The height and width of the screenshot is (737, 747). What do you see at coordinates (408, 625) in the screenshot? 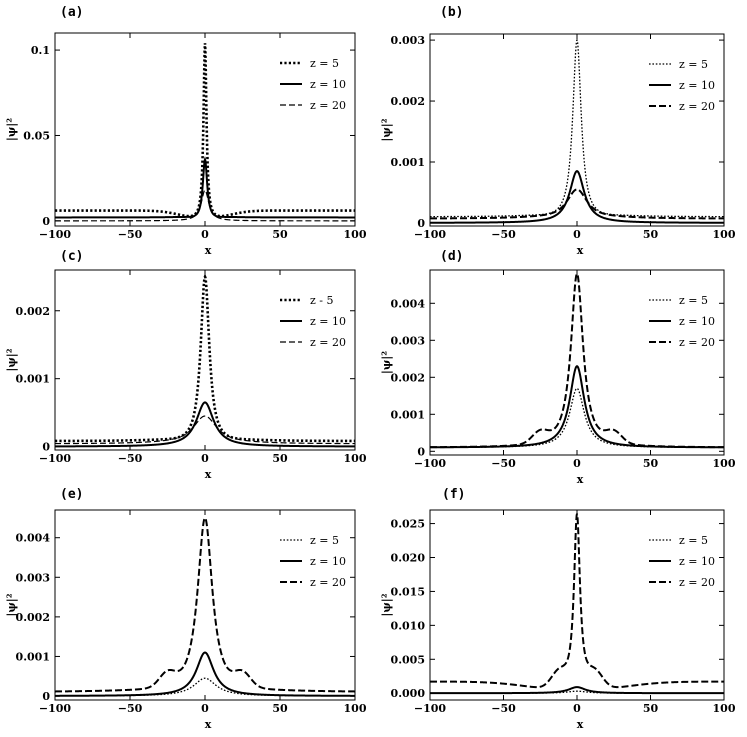
I see `y-tick-label: 0.010` at bounding box center [408, 625].